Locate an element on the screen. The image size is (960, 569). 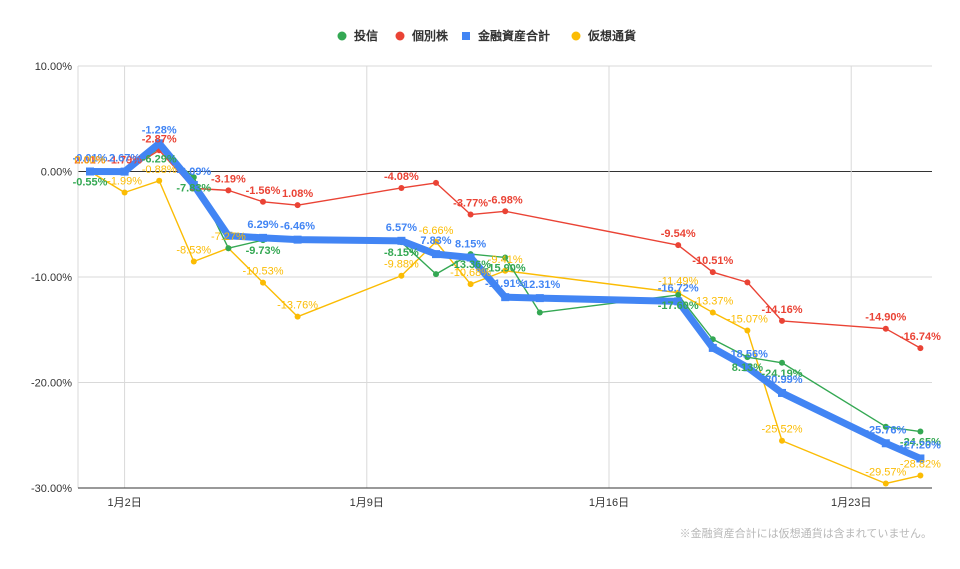
data-label: -13.36% is located at coordinates (470, 265).